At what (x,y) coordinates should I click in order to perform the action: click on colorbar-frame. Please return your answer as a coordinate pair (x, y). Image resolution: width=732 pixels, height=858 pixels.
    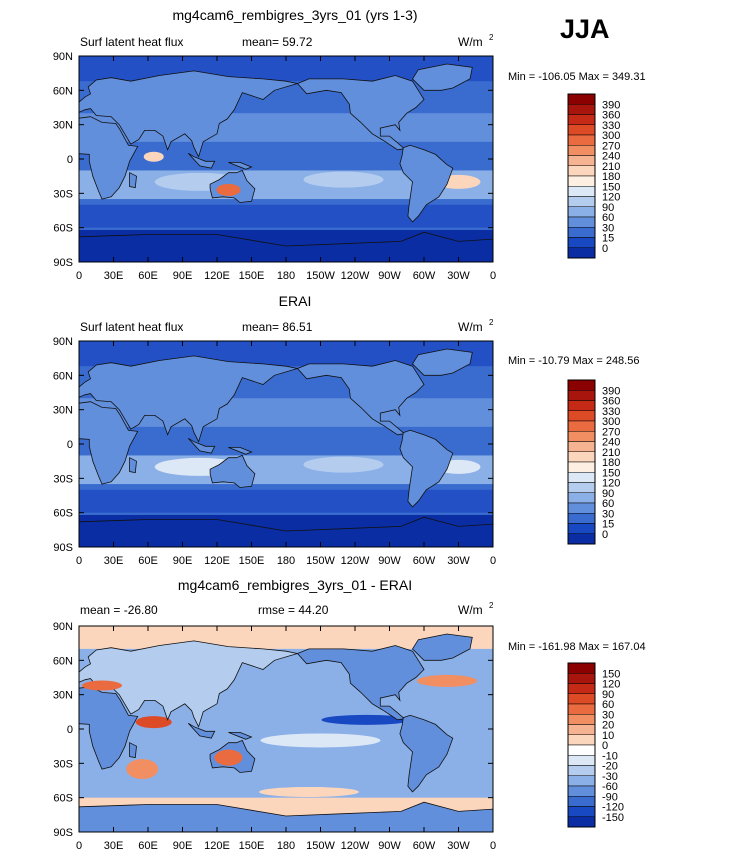
    Looking at the image, I should click on (581, 176).